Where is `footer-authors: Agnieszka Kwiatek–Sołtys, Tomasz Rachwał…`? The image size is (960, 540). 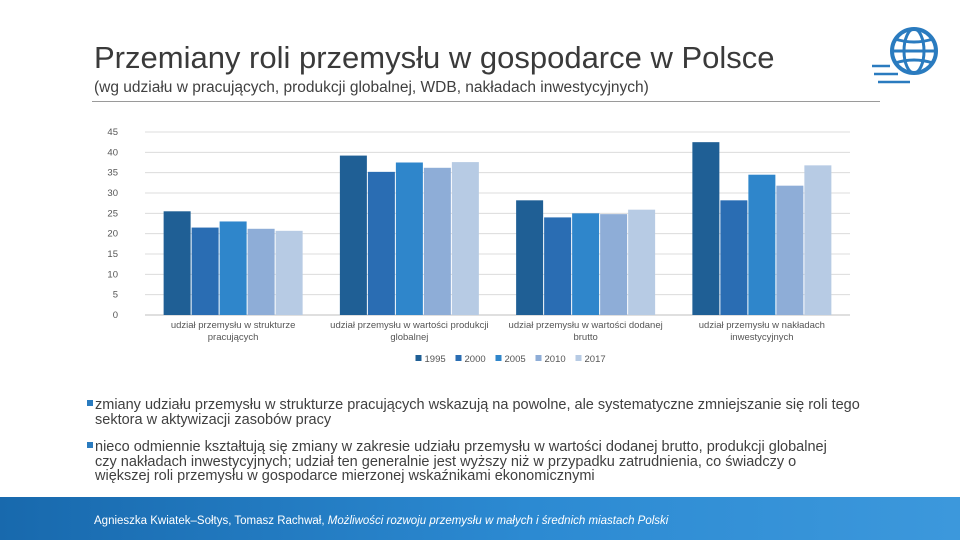 footer-authors: Agnieszka Kwiatek–Sołtys, Tomasz Rachwał… is located at coordinates (211, 521).